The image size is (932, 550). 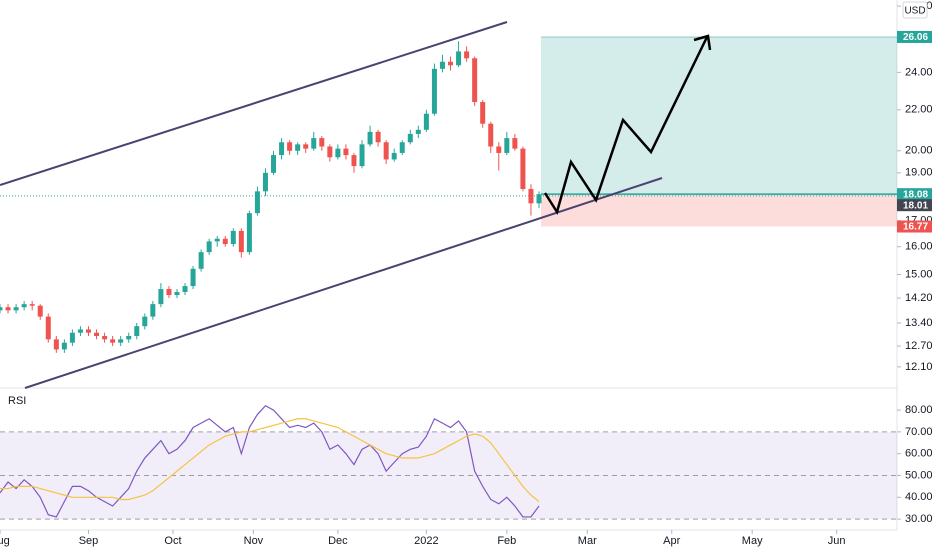 I want to click on currency: USD, so click(x=914, y=11).